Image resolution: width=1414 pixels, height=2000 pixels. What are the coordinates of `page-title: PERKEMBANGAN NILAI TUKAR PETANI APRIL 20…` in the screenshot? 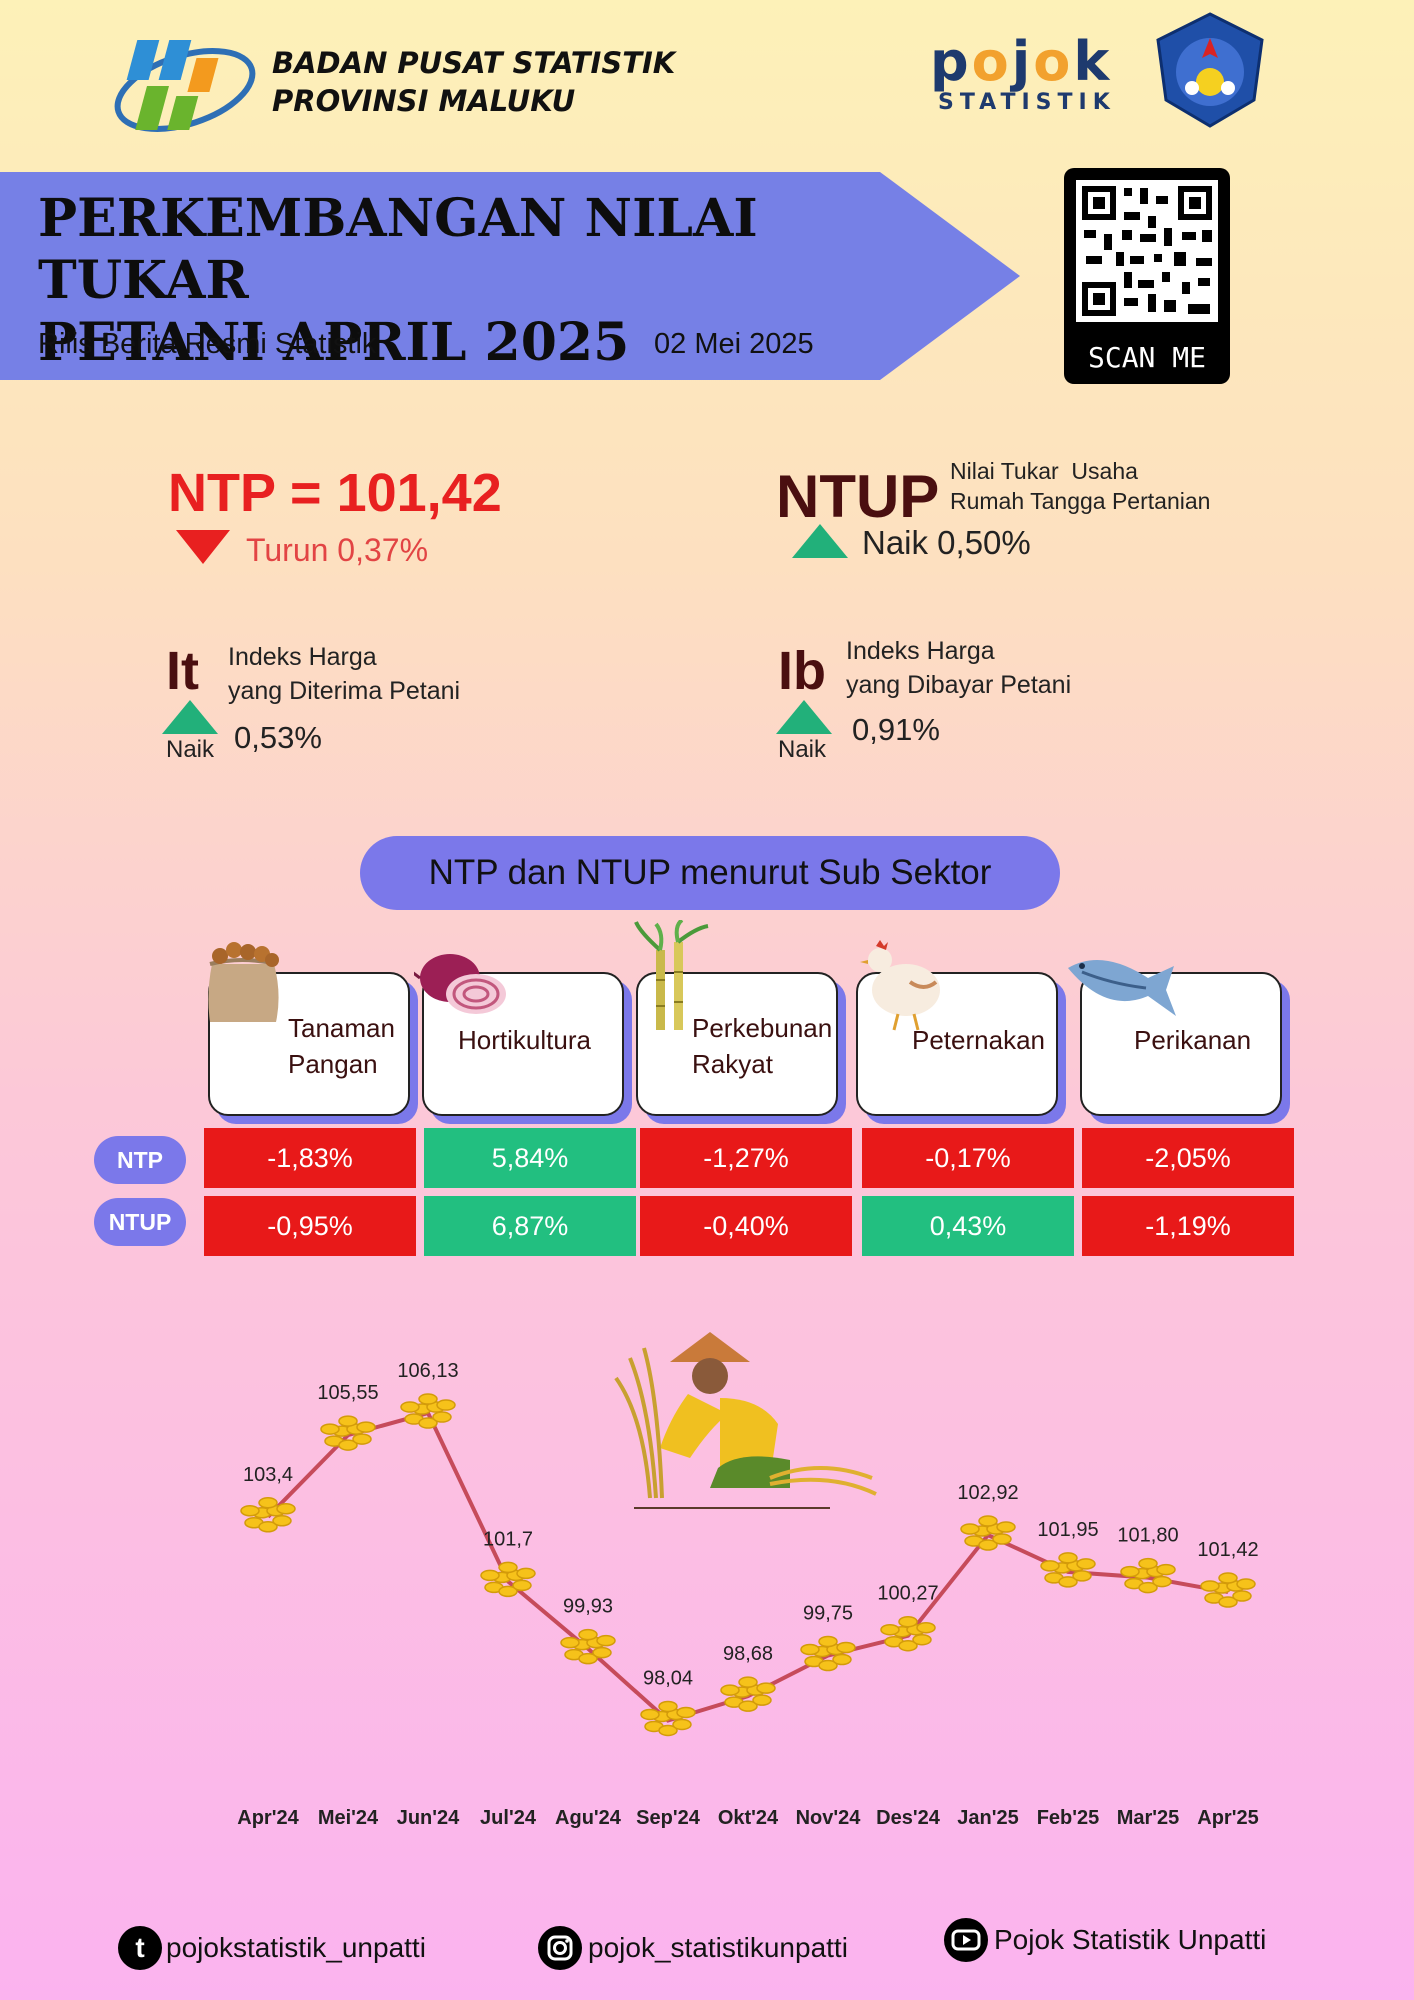 It's located at (488, 281).